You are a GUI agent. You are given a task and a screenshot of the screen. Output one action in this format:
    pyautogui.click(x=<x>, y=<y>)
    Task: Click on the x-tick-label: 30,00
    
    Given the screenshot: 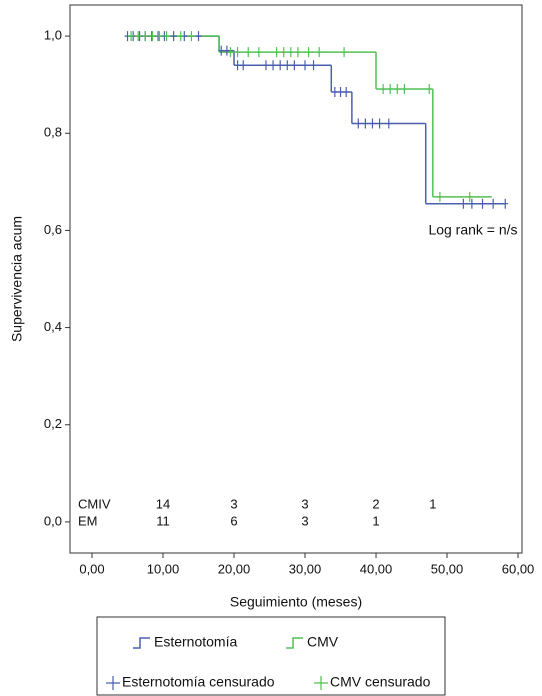 What is the action you would take?
    pyautogui.click(x=305, y=568)
    